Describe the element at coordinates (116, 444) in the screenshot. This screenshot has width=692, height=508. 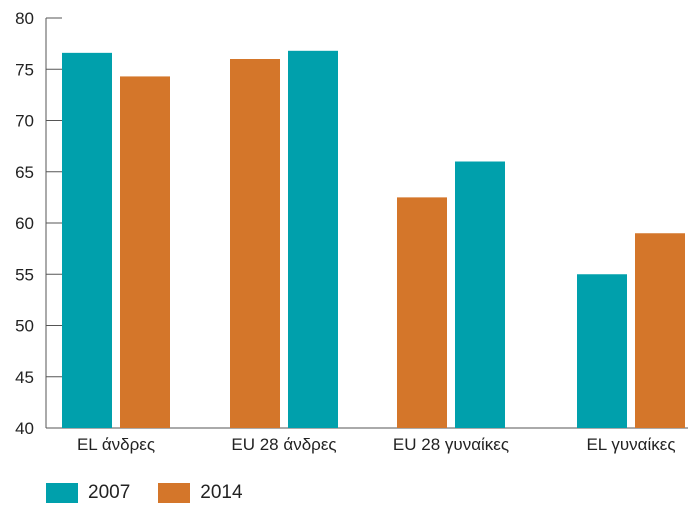
I see `category-label-0: EL άνδρες` at that location.